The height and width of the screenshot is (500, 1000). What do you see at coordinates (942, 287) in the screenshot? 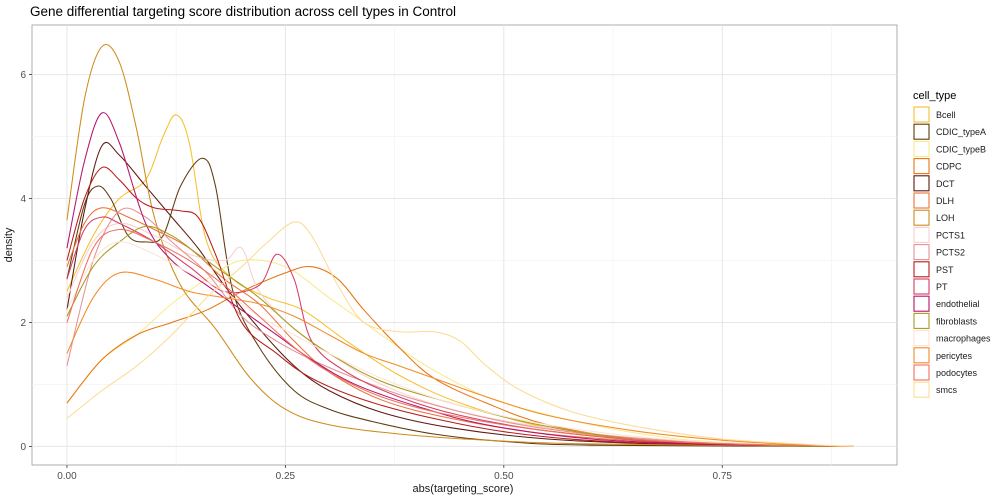
I see `legend-label-pt: PT` at bounding box center [942, 287].